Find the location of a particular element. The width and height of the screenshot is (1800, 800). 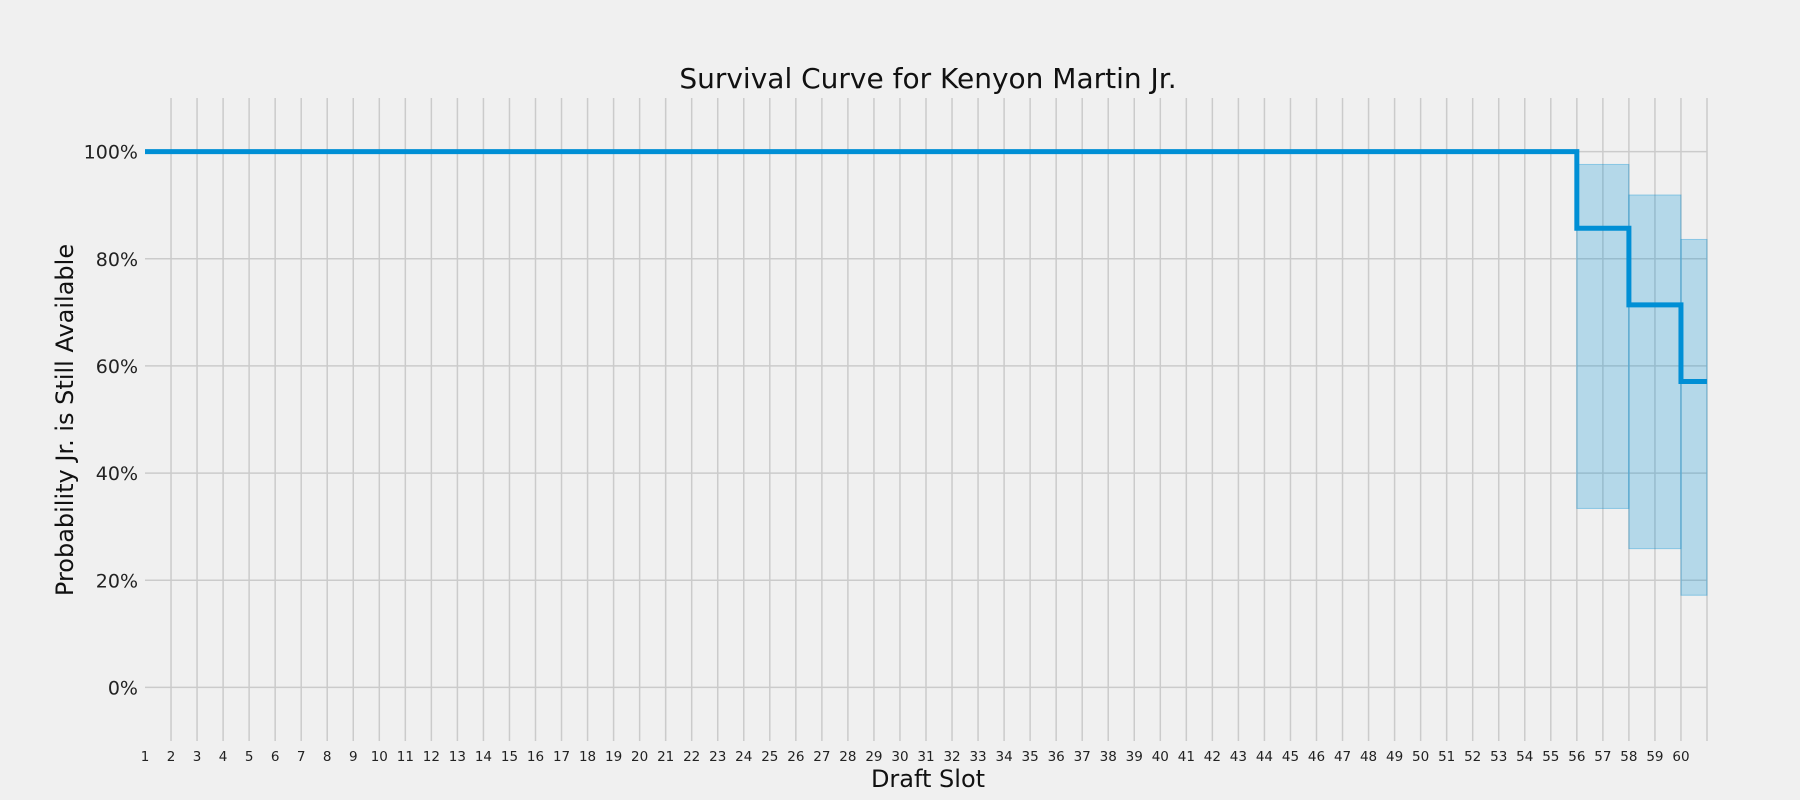

x-tick-label: 11 is located at coordinates (405, 757).